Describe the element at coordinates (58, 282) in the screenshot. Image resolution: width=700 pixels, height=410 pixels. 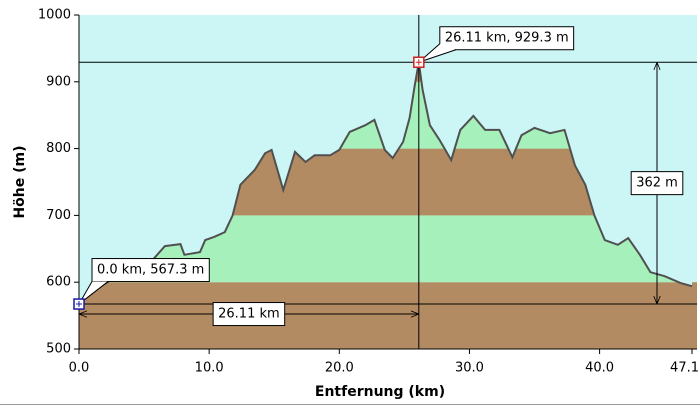
I see `y-tick-label: 600` at that location.